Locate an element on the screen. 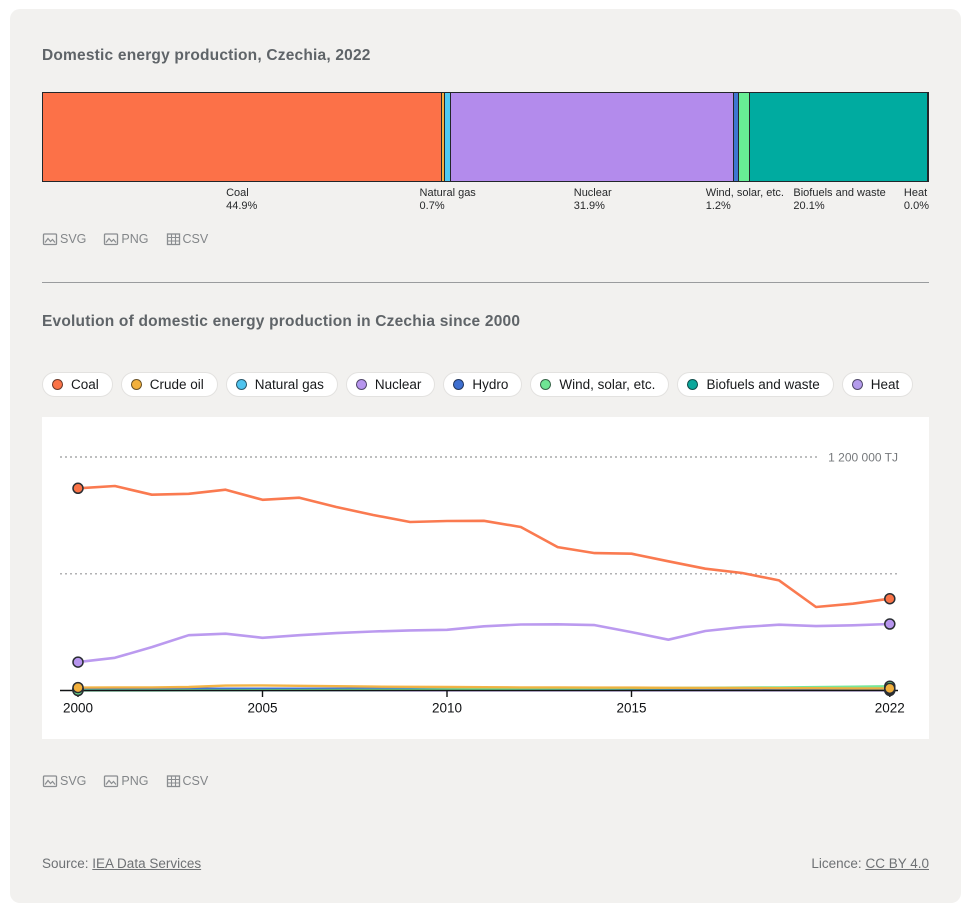 The height and width of the screenshot is (908, 971). footer-source: Source: IEA Data Services is located at coordinates (122, 863).